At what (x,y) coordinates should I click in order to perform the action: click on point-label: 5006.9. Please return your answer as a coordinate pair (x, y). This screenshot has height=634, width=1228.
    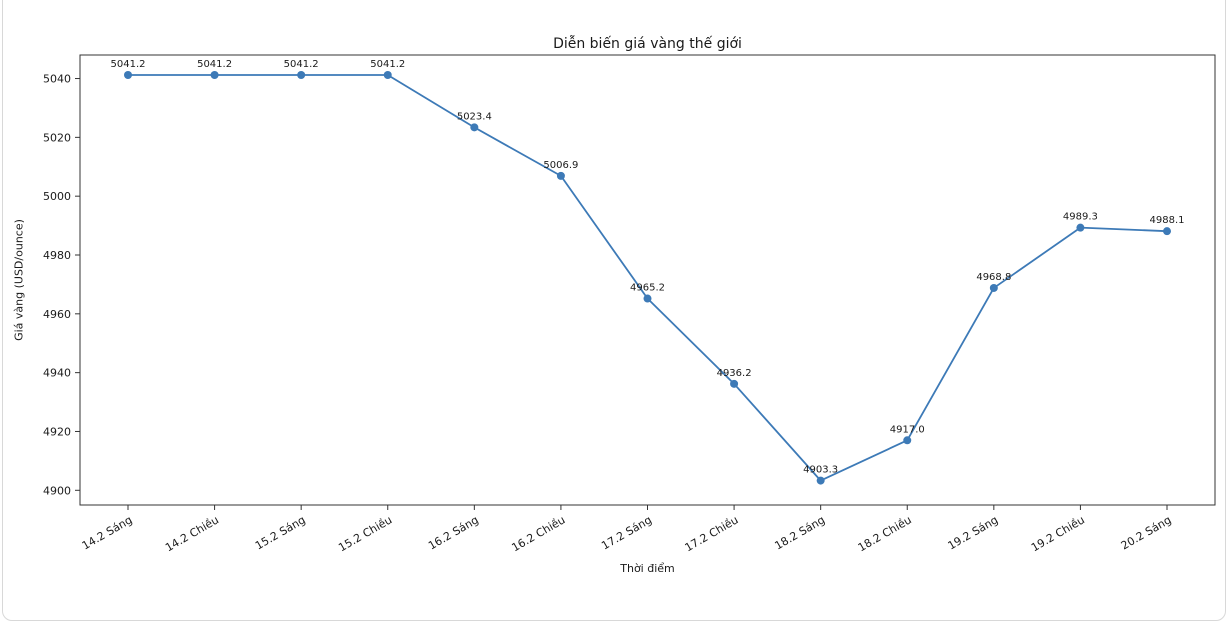
    Looking at the image, I should click on (560, 165).